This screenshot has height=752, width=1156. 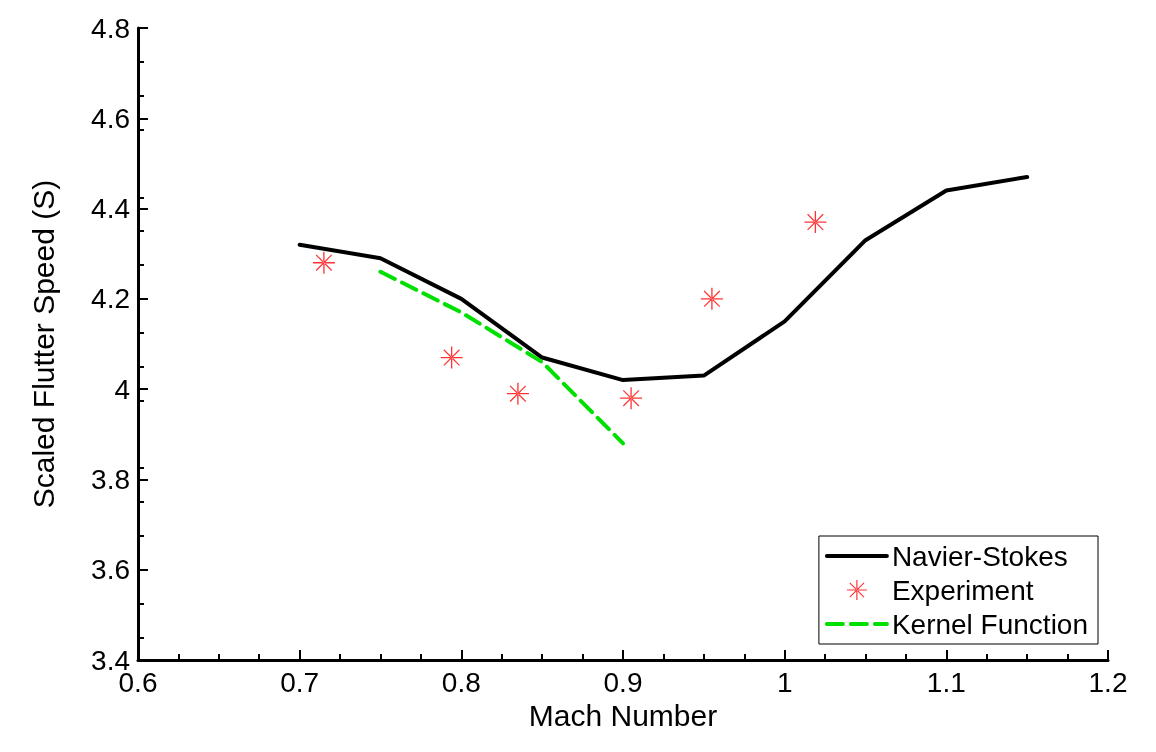 I want to click on x-axis-title: Mach Number, so click(x=623, y=716).